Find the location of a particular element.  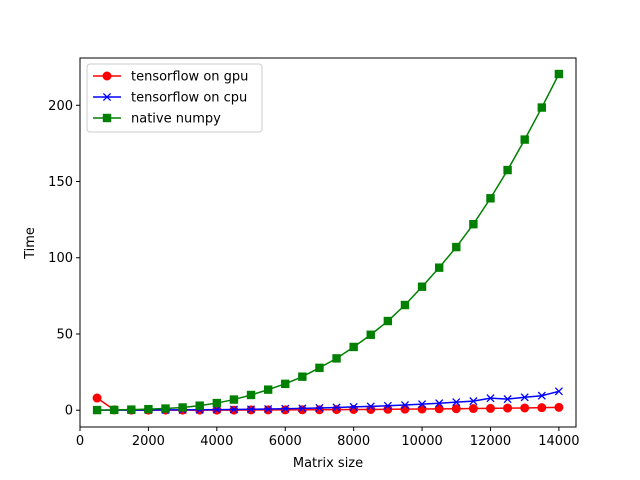

series-line is located at coordinates (328, 400).